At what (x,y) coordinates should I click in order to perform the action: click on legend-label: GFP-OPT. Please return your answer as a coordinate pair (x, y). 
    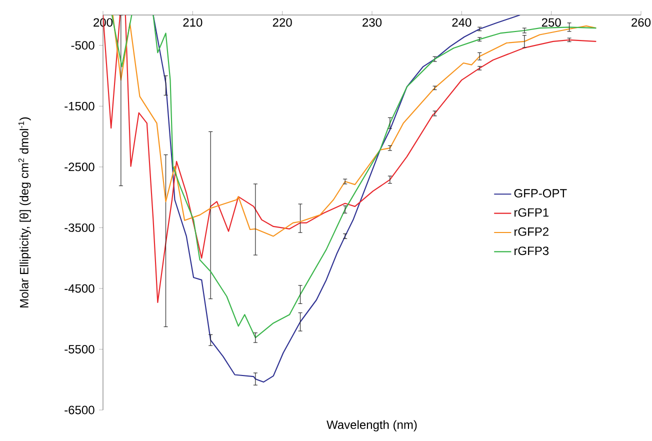
    Looking at the image, I should click on (540, 193).